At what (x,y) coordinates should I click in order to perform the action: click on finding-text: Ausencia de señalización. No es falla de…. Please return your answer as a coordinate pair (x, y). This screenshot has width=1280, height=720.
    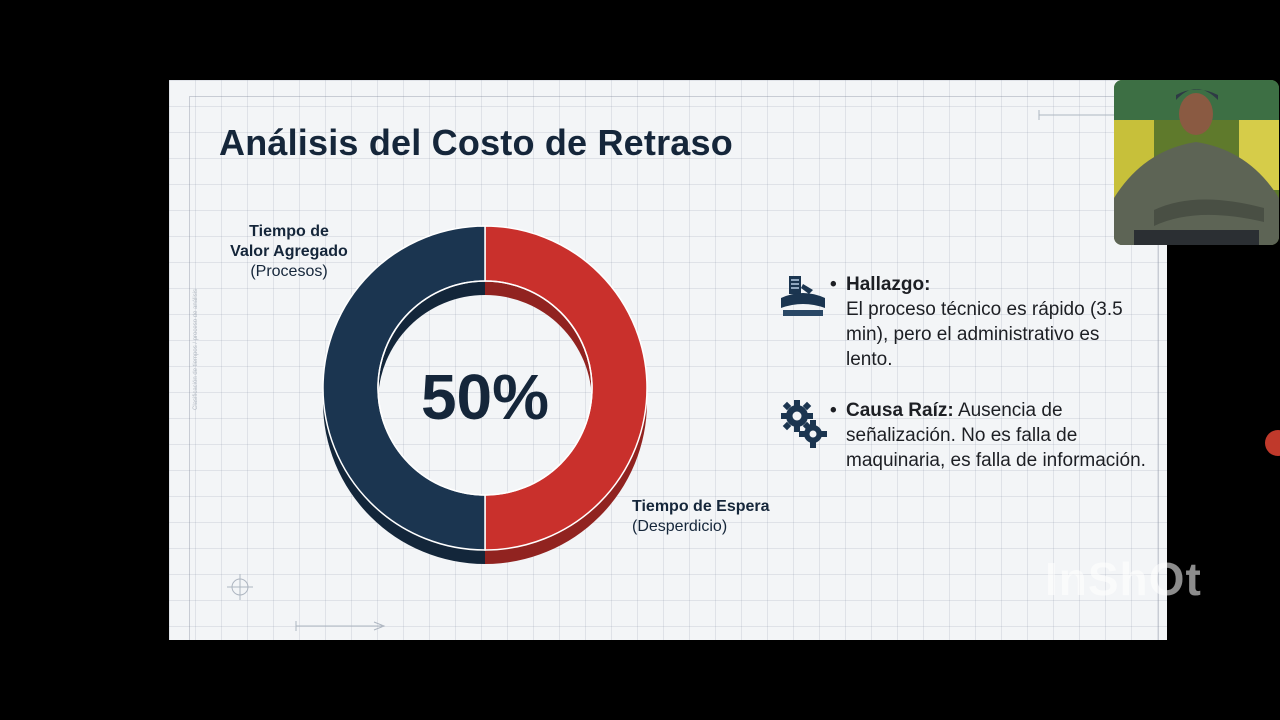
    Looking at the image, I should click on (996, 435).